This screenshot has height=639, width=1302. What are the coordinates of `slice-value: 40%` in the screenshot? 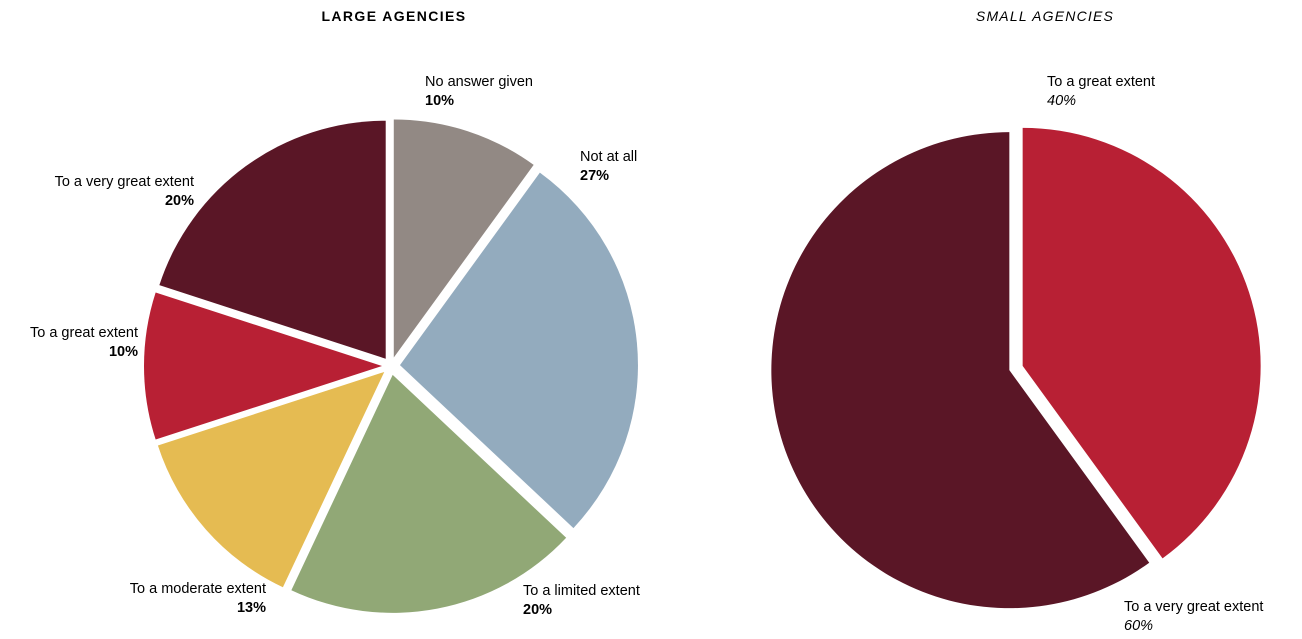 It's located at (1062, 101).